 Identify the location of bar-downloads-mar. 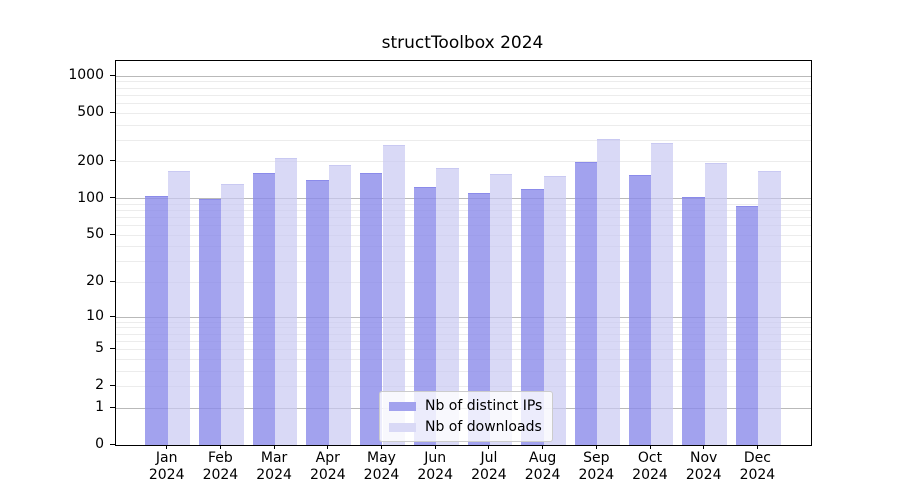
(286, 301).